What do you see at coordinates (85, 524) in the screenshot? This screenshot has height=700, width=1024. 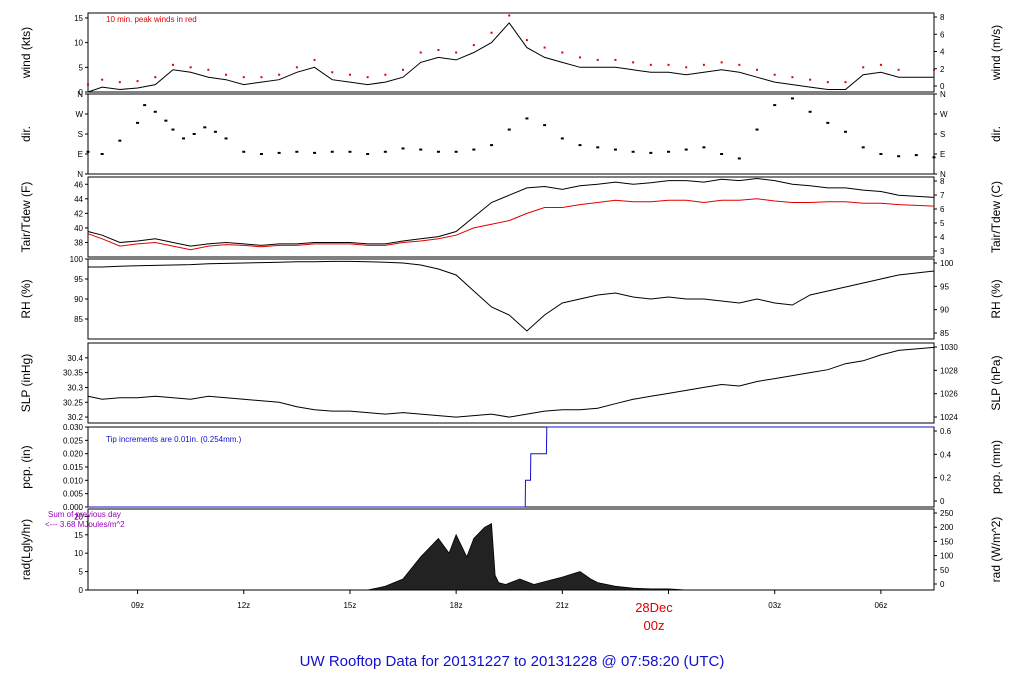 I see `panel-annotation: <--- 3.68 MJoules/m^2` at bounding box center [85, 524].